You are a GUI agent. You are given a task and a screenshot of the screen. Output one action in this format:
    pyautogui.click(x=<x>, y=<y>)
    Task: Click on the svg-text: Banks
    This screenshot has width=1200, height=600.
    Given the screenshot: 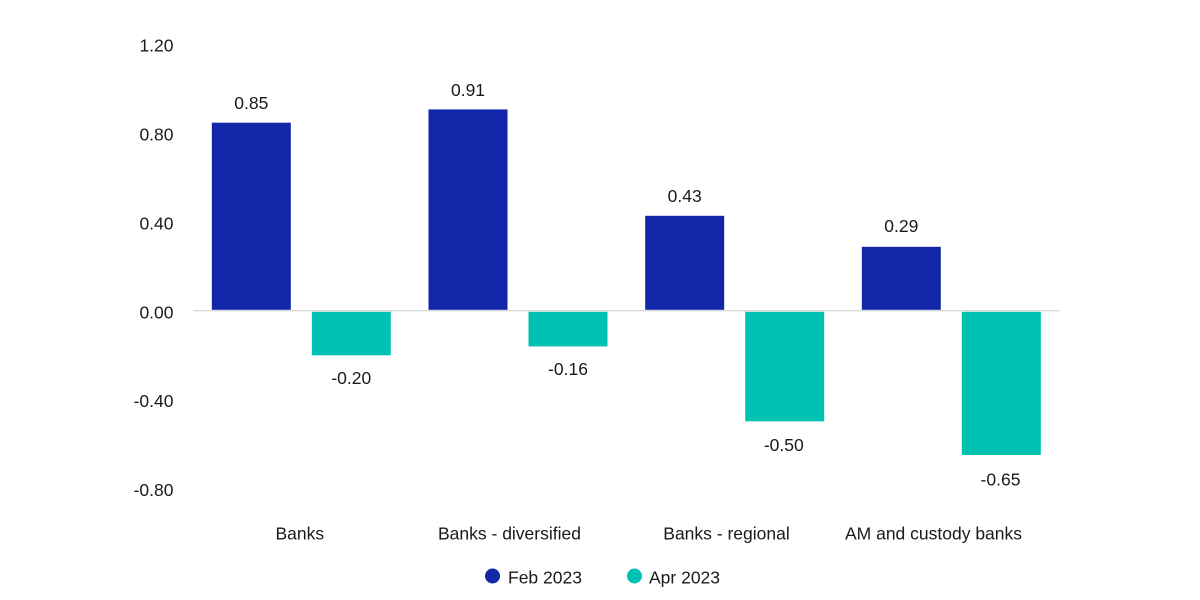 What is the action you would take?
    pyautogui.click(x=299, y=533)
    